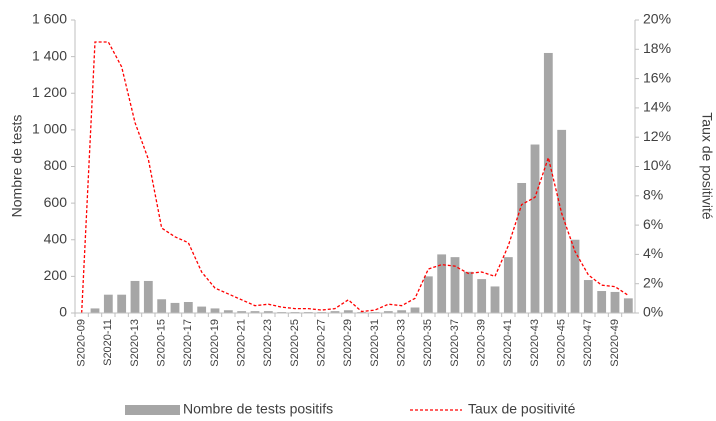 Image resolution: width=716 pixels, height=421 pixels. I want to click on y2-tick-label: 12%, so click(657, 136).